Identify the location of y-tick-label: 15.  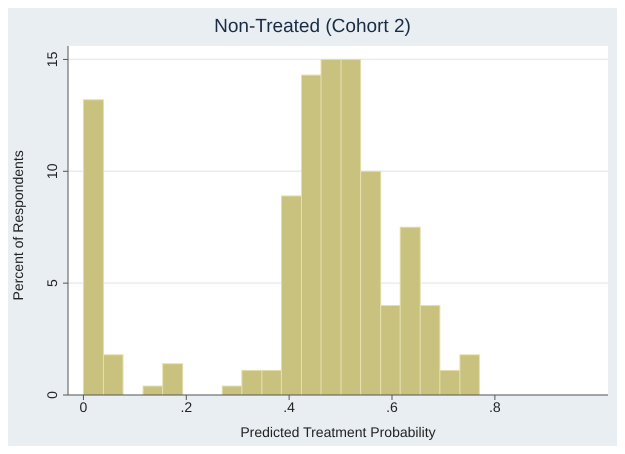
(52, 59).